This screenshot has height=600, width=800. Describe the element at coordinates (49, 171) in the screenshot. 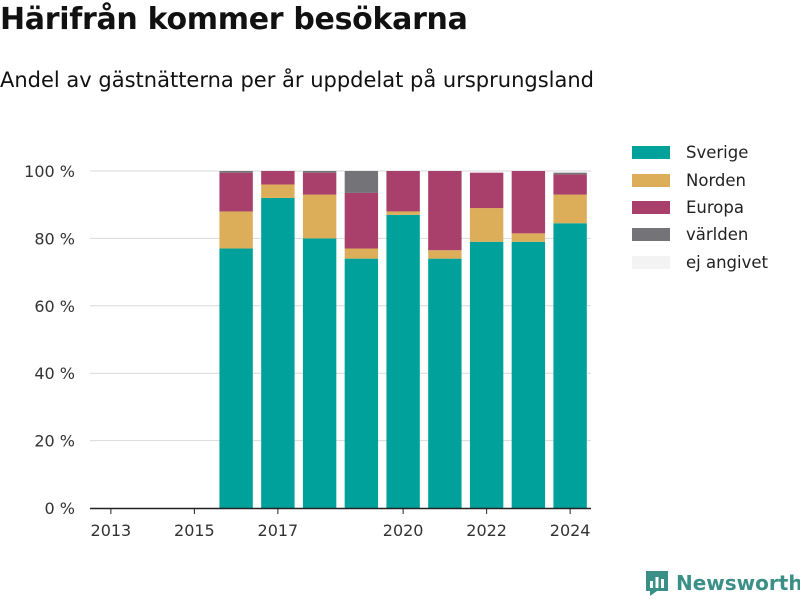

I see `y-tick-label: 100 %` at that location.